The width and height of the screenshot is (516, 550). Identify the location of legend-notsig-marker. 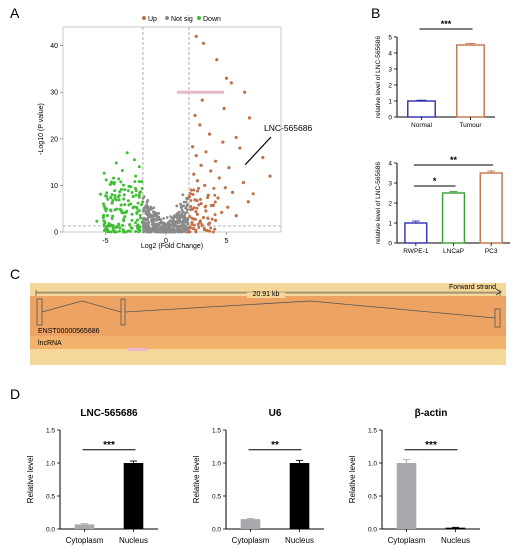
(167, 18).